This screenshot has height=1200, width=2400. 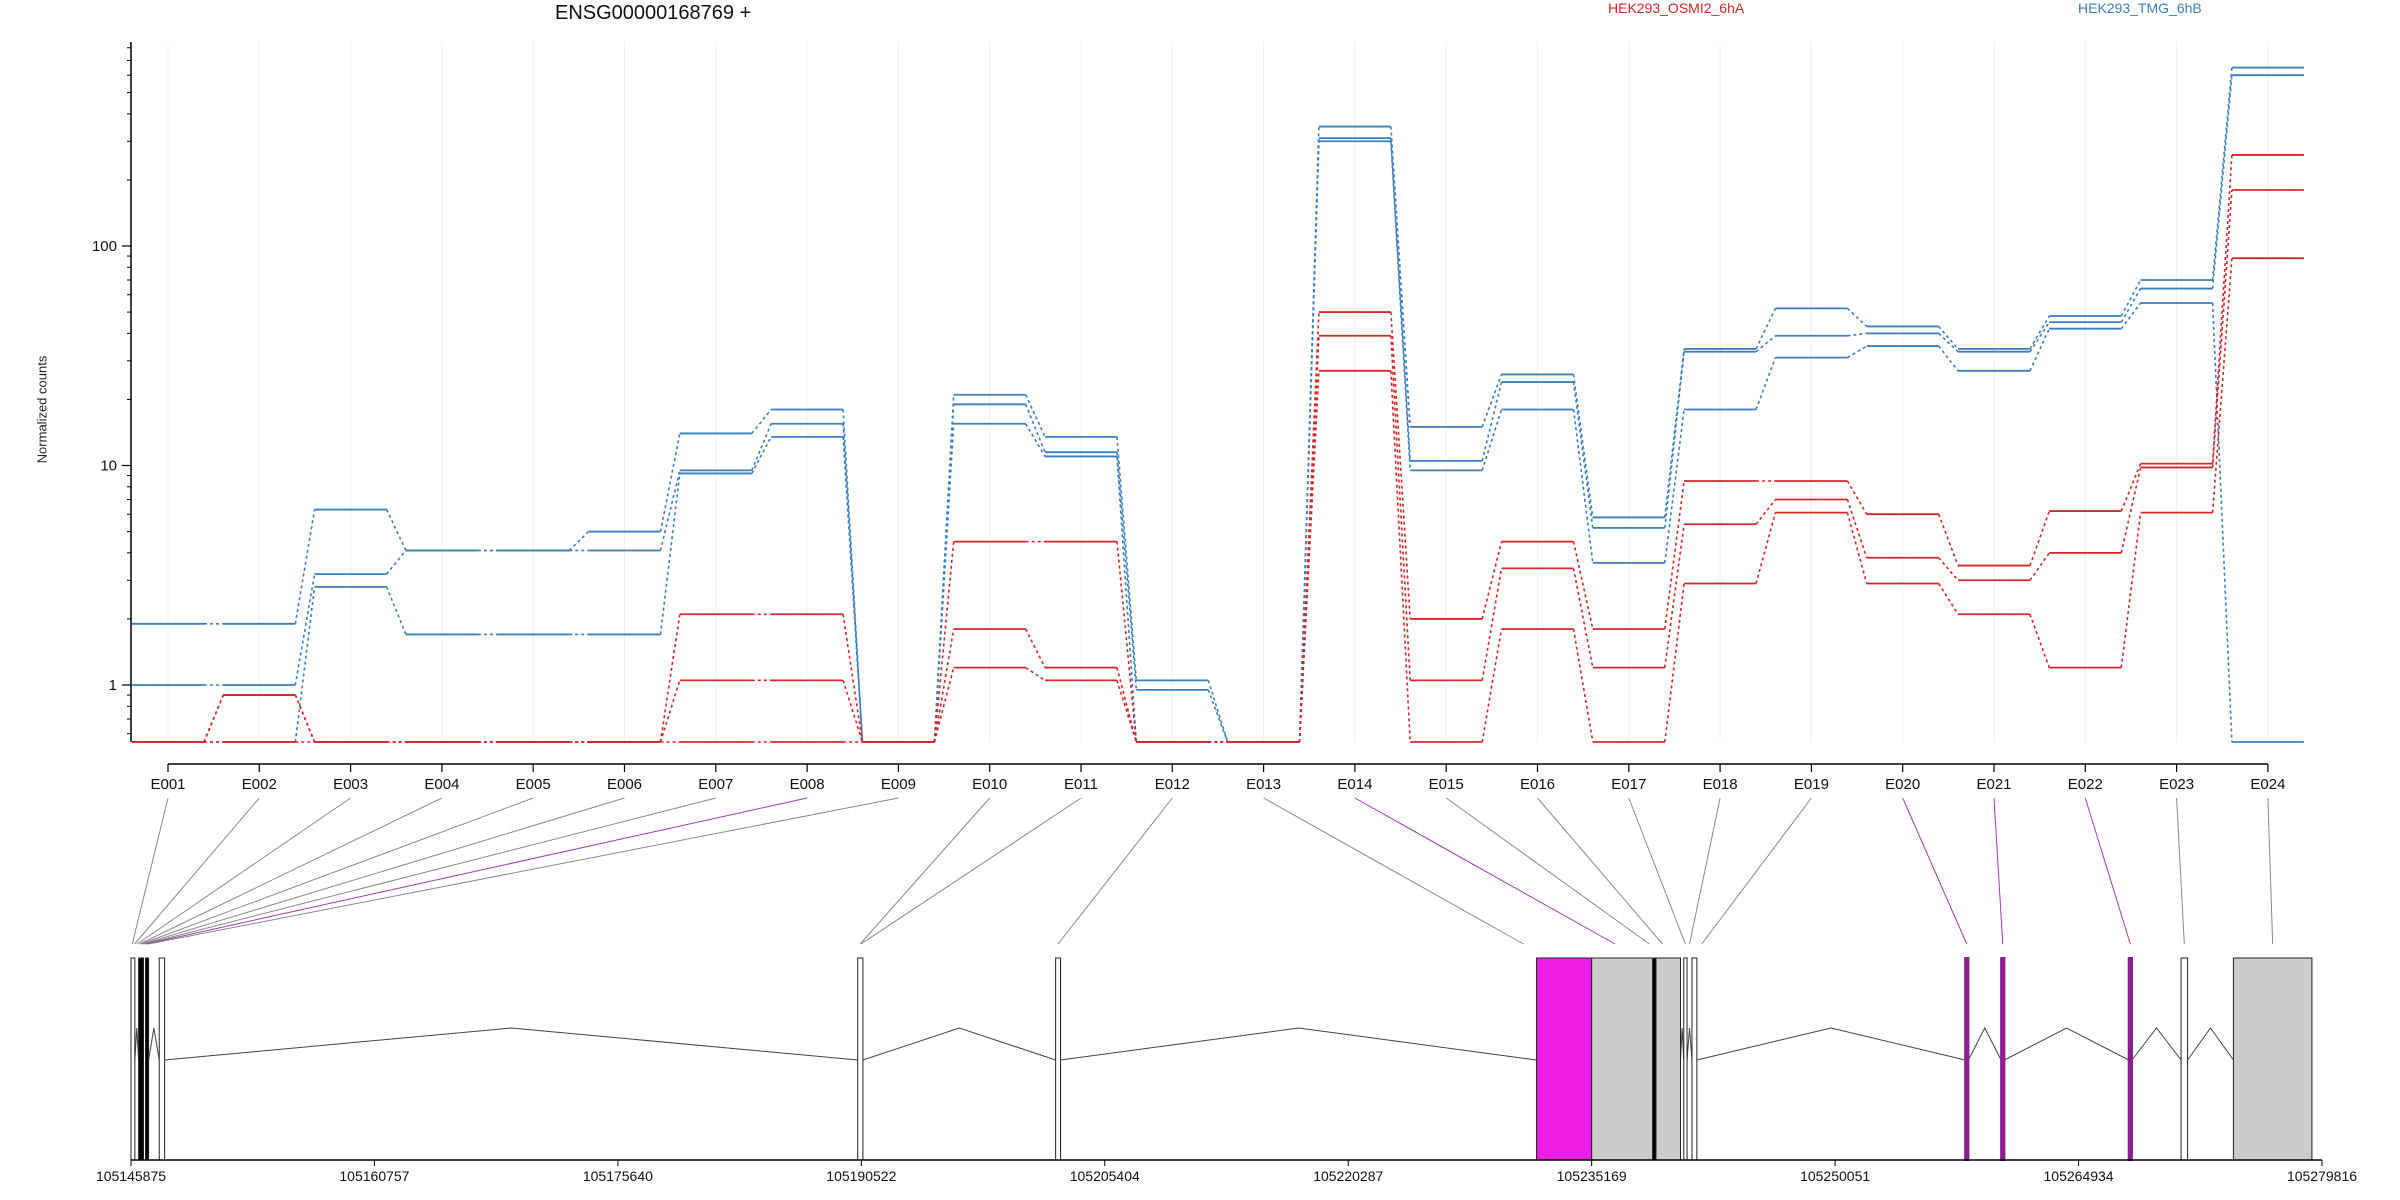 I want to click on x-tick-label: E023, so click(x=2176, y=784).